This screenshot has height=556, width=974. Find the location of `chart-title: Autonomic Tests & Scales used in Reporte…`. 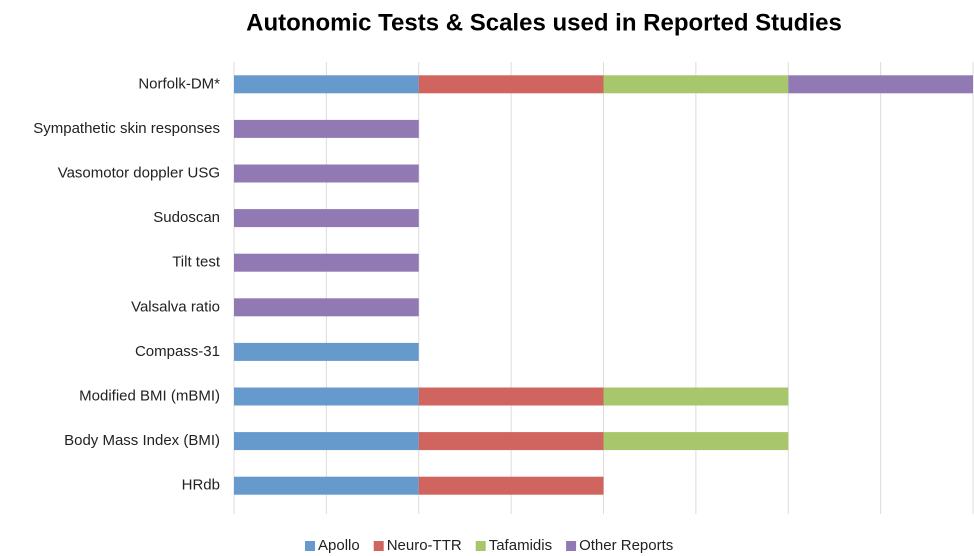

chart-title: Autonomic Tests & Scales used in Reporte… is located at coordinates (544, 22).